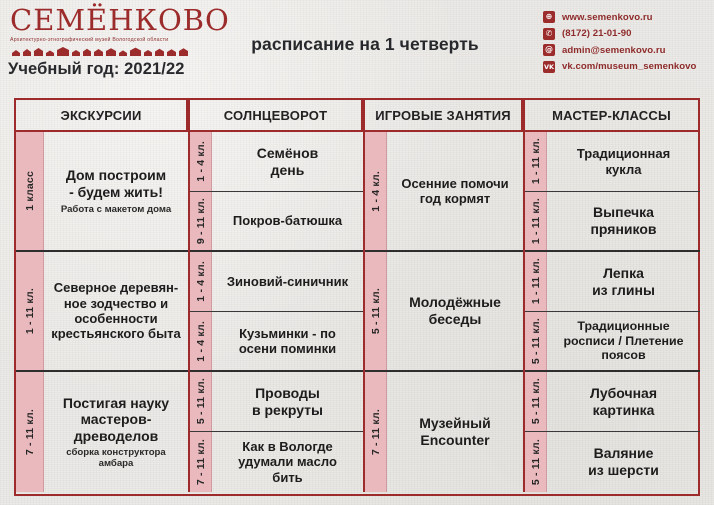  Describe the element at coordinates (623, 281) in the screenshot. I see `cell-title: Лепка из глины` at that location.